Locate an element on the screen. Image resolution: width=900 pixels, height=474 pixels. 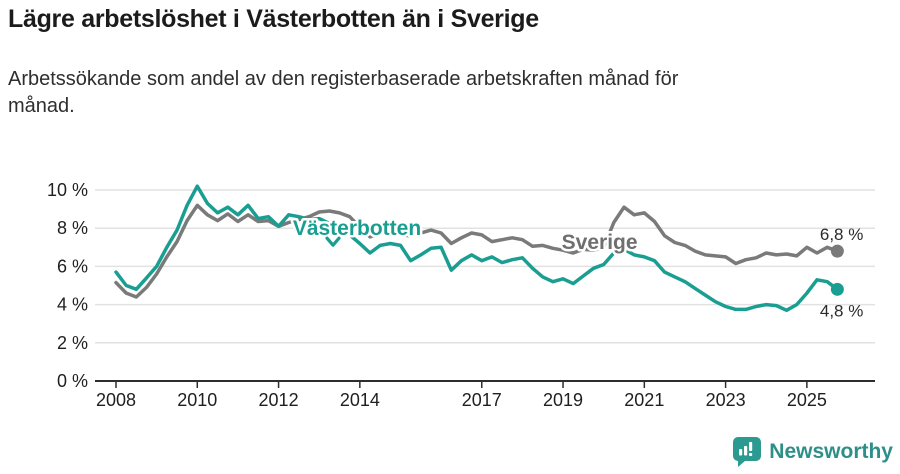
x-axis-tick-label: 2014 is located at coordinates (360, 400).